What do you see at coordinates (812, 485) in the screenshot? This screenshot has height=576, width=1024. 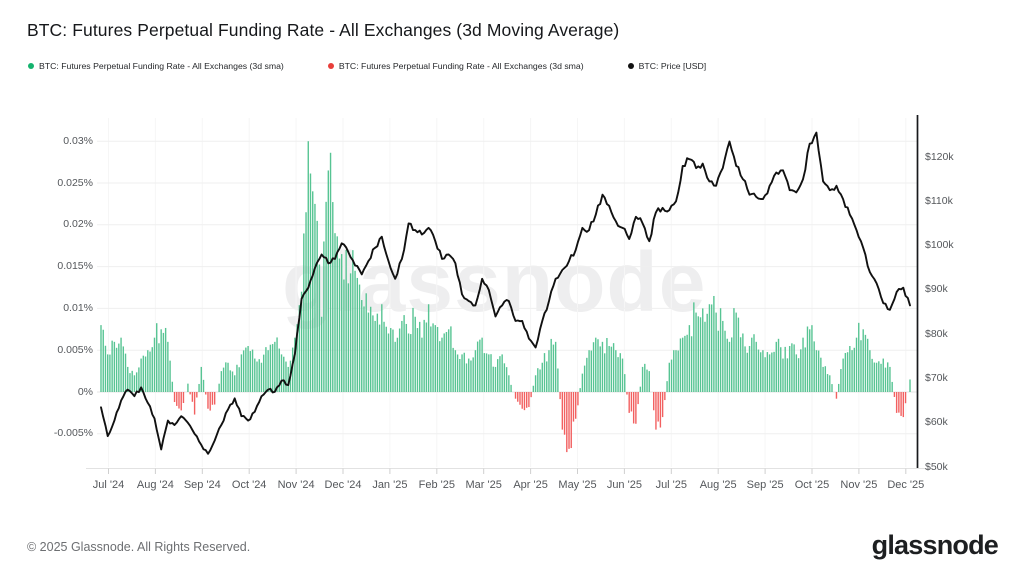 I see `date-axis-tick: Oct '25` at bounding box center [812, 485].